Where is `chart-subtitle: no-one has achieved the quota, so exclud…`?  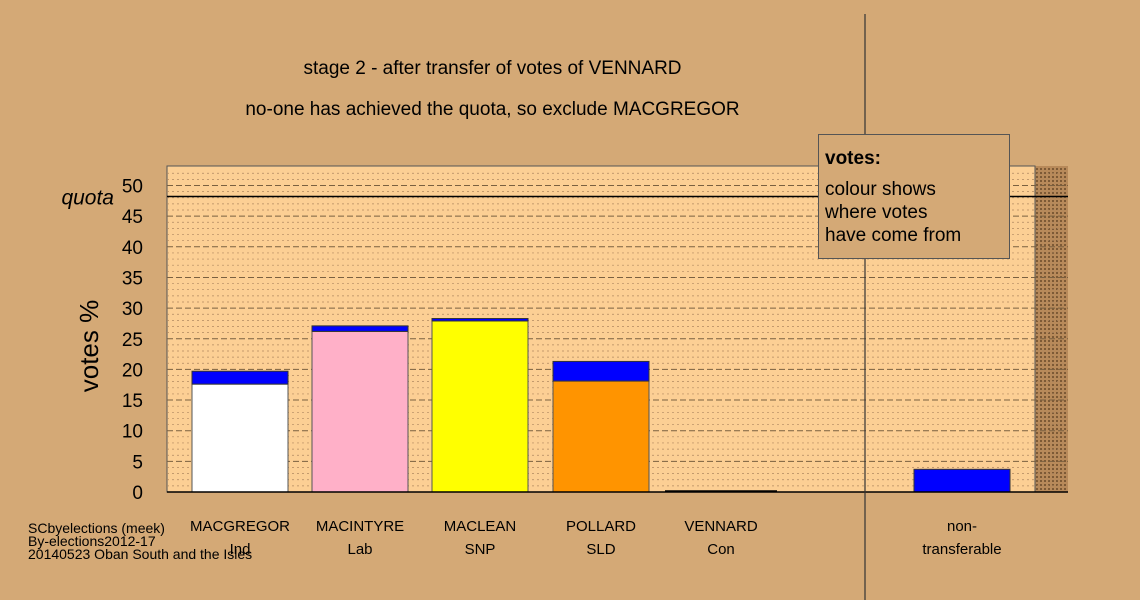 chart-subtitle: no-one has achieved the quota, so exclud… is located at coordinates (492, 109).